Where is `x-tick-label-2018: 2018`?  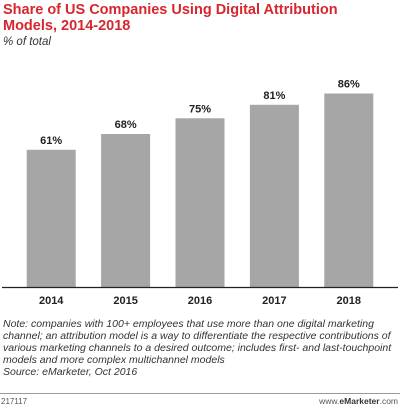
x-tick-label-2018: 2018 is located at coordinates (349, 301).